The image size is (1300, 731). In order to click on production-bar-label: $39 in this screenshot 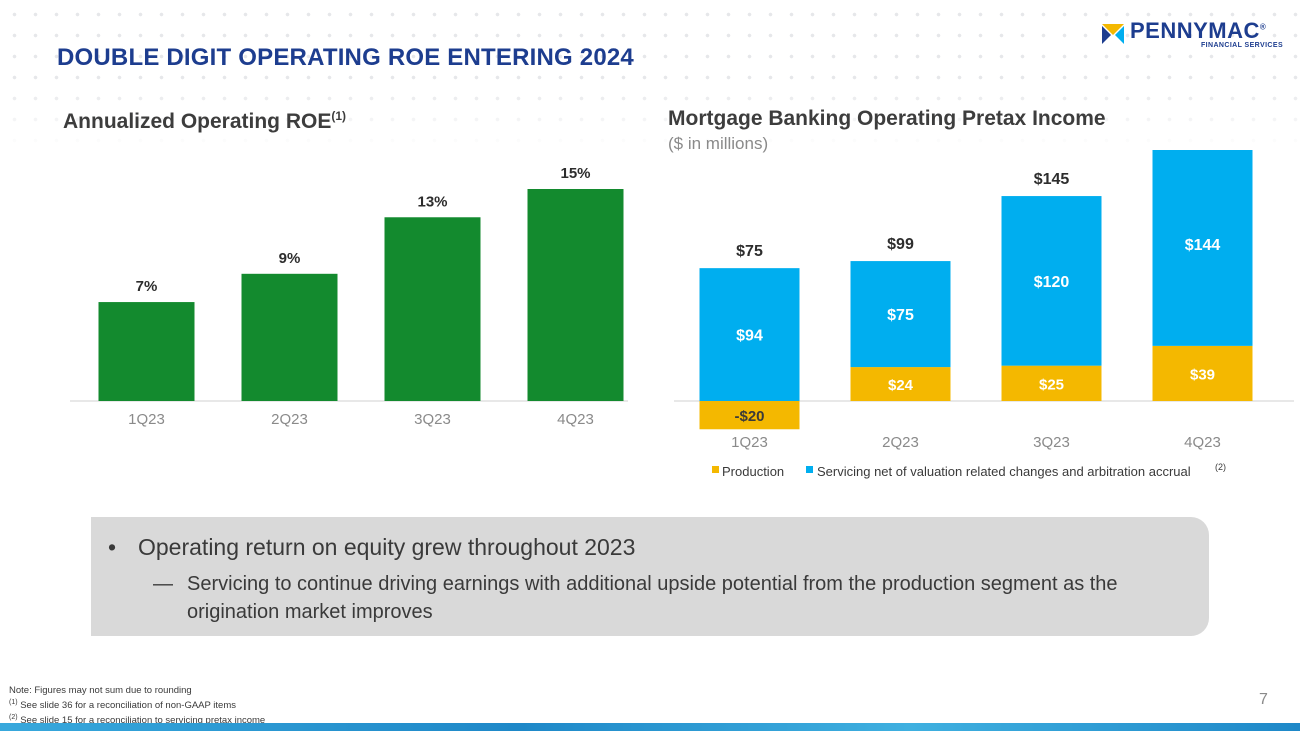, I will do `click(1202, 374)`.